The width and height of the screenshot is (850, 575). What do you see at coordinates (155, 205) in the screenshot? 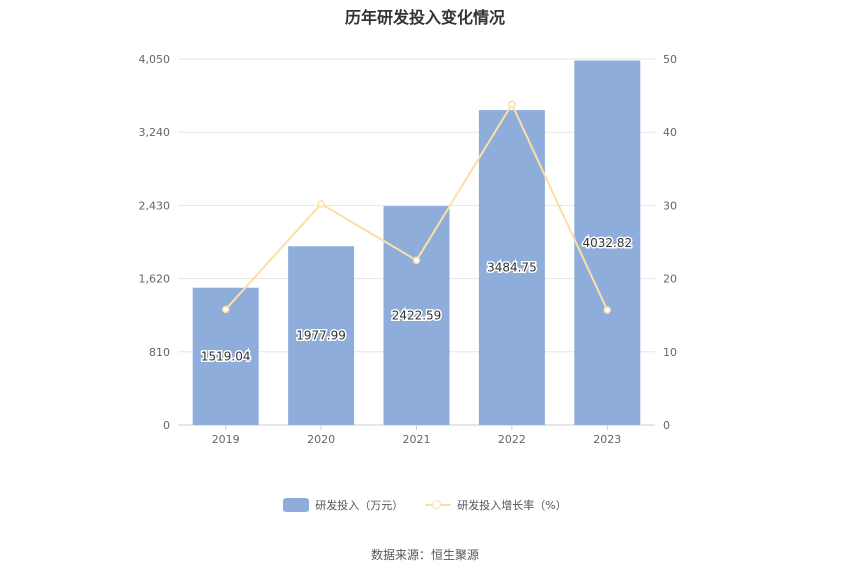
I see `y-left-tick-label: 2,430` at bounding box center [155, 205].